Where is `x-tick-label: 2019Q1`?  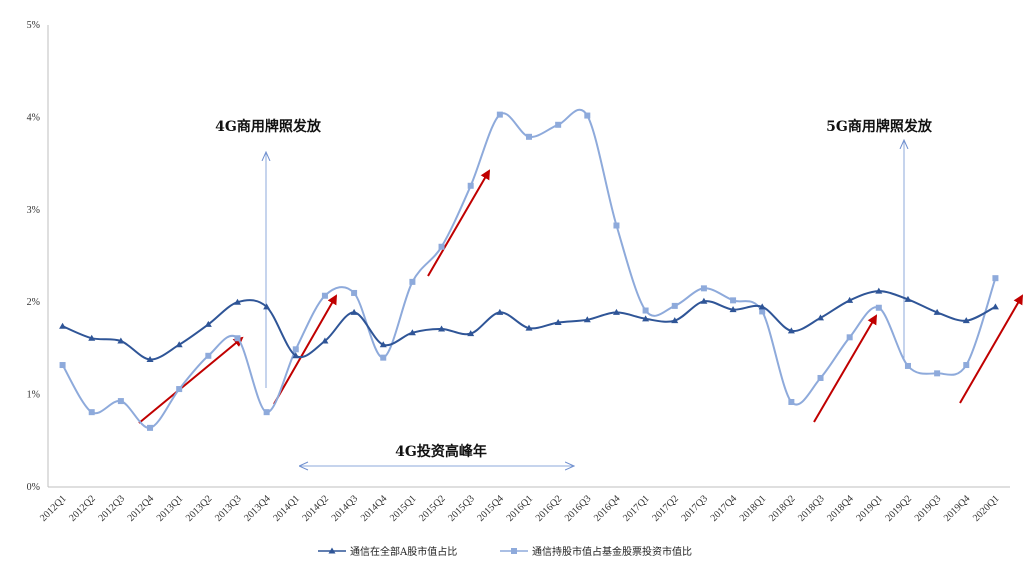
x-tick-label: 2019Q1 is located at coordinates (869, 508).